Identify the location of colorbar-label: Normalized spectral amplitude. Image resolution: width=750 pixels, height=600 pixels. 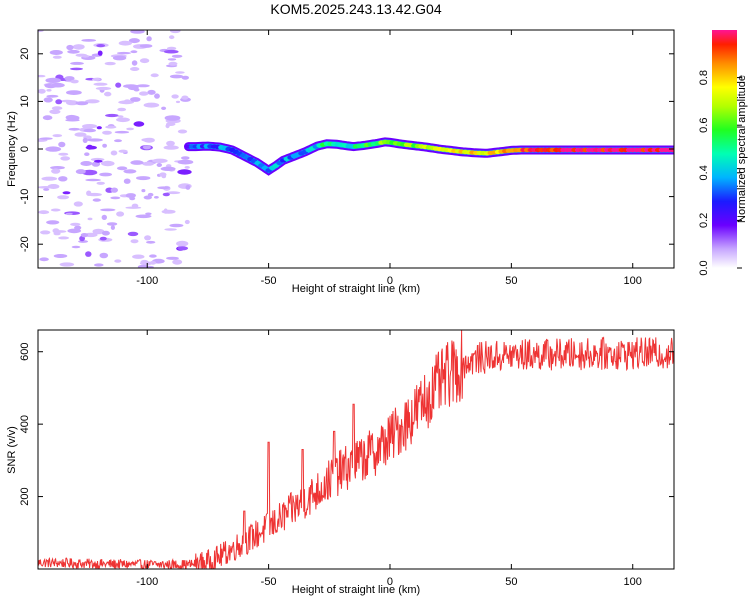
(742, 149).